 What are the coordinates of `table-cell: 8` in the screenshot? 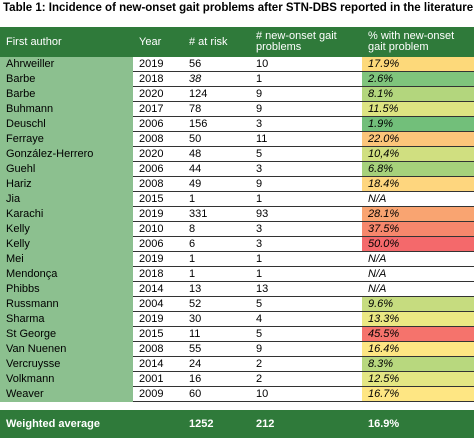 It's located at (216, 229).